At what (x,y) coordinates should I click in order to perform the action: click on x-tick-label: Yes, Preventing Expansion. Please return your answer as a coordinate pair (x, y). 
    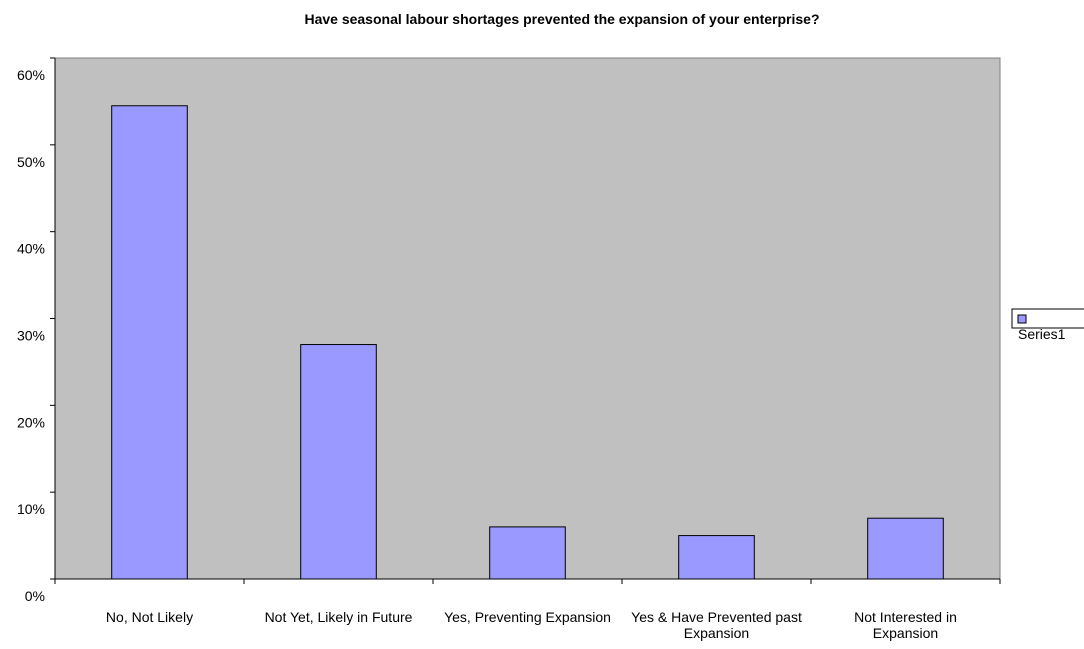
    Looking at the image, I should click on (527, 617).